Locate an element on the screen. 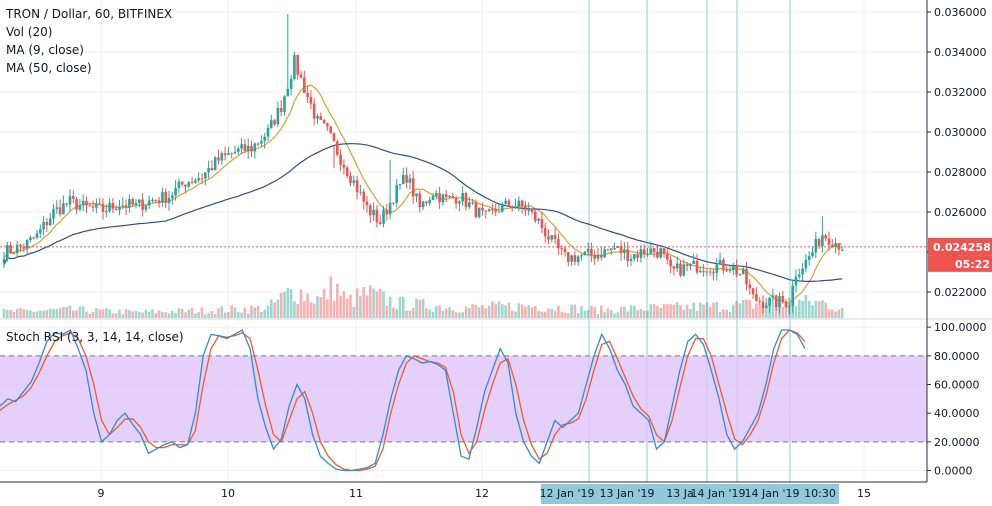 The width and height of the screenshot is (992, 506). stoch-tick-label: 100.0000 is located at coordinates (960, 327).